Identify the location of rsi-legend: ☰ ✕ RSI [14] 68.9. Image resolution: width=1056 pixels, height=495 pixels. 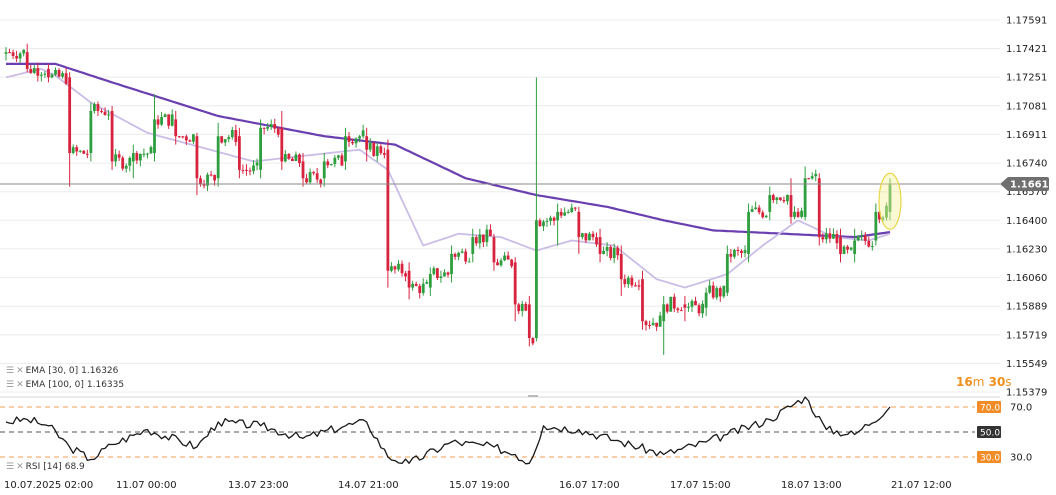
(45, 467).